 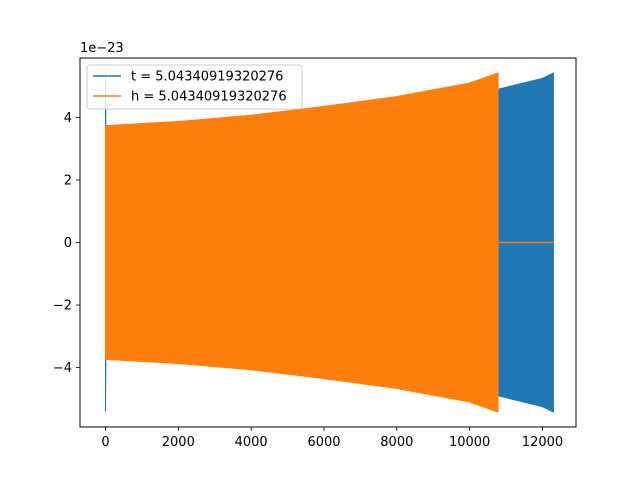 I want to click on x-tick-label: 2000, so click(x=178, y=442).